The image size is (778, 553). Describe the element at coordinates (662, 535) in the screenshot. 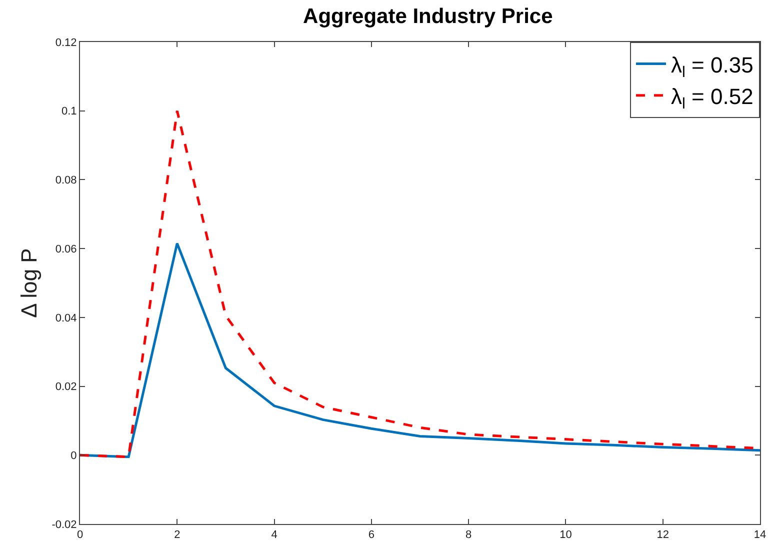

I see `x-tick-label: 12` at that location.